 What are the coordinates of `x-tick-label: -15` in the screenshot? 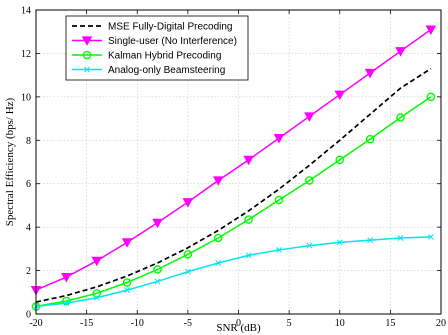 It's located at (86, 323).